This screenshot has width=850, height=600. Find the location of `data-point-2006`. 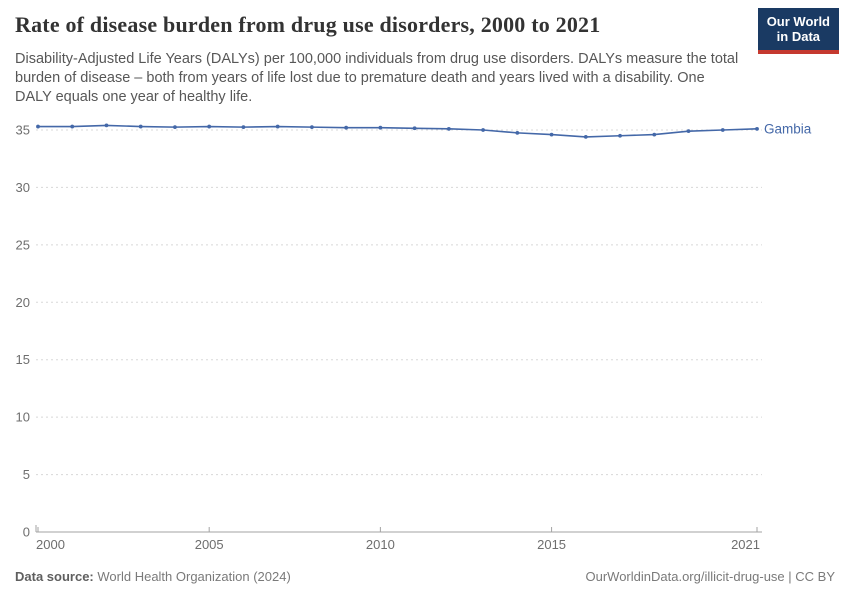

data-point-2006 is located at coordinates (243, 127).